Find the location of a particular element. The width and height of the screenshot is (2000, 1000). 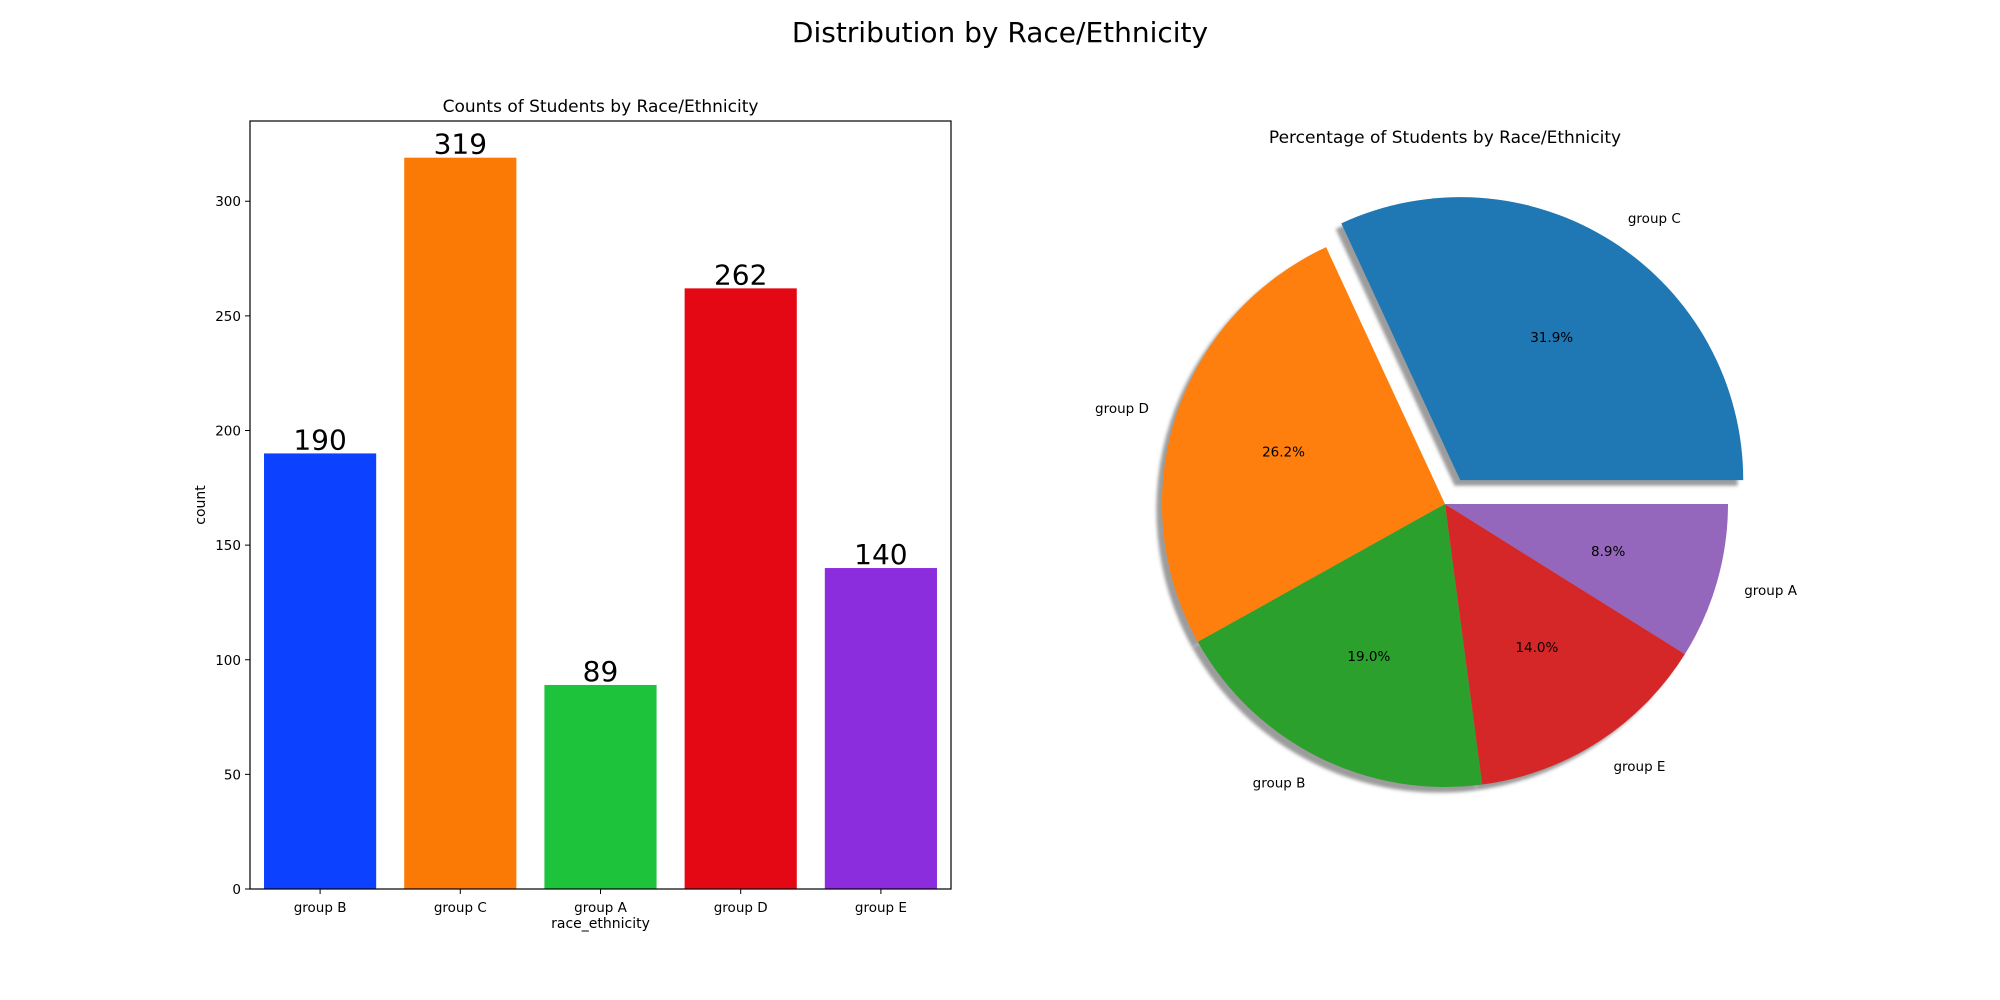

bar-x-axis: group B group C group A group D group E is located at coordinates (600, 902).